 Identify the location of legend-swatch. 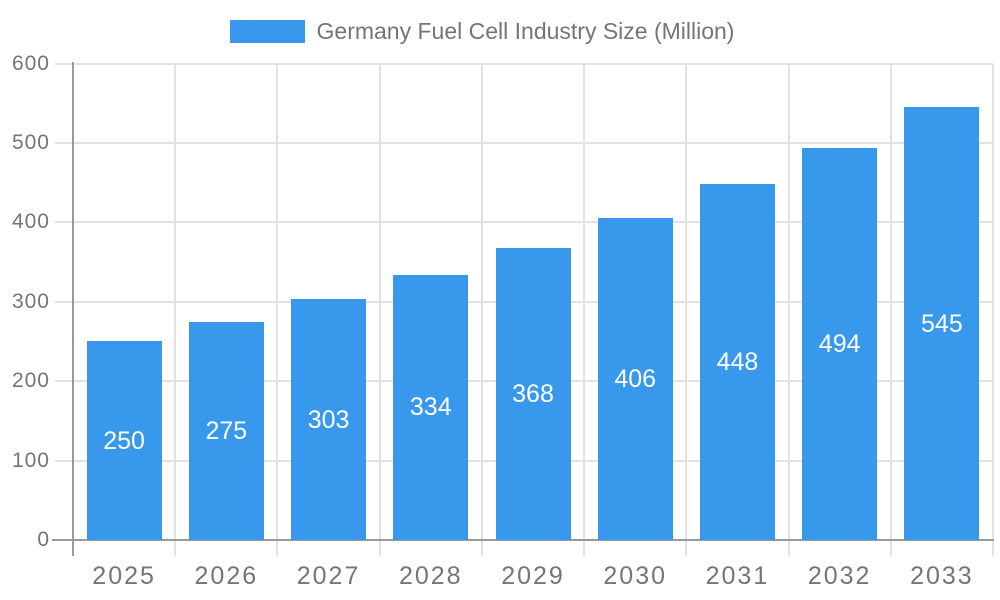
(267, 31).